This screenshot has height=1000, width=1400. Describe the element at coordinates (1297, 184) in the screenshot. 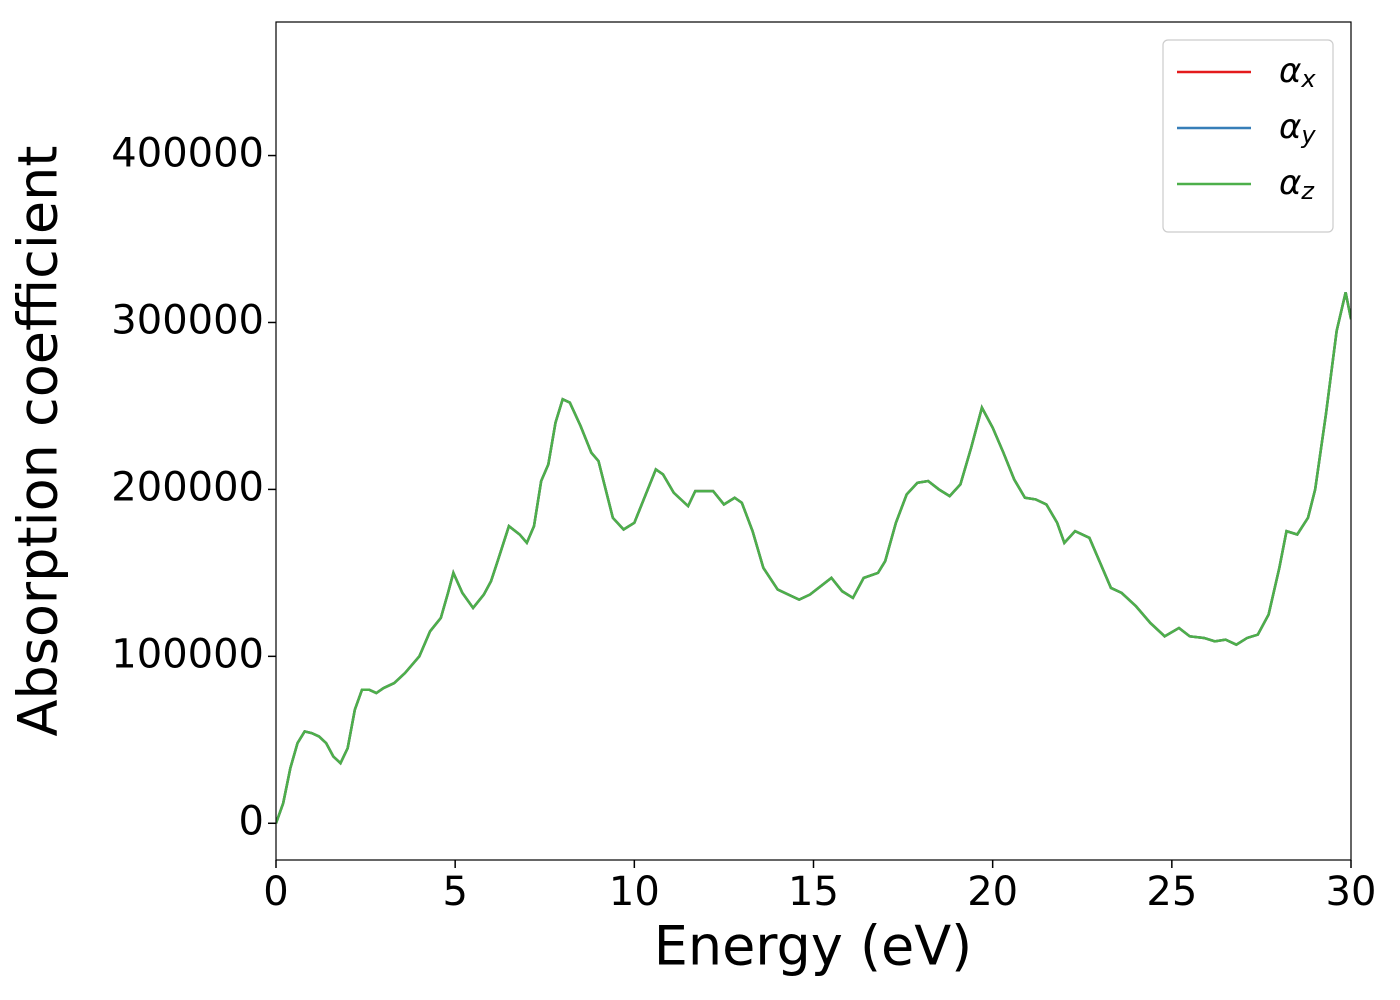

I see `legend-label: αz` at that location.